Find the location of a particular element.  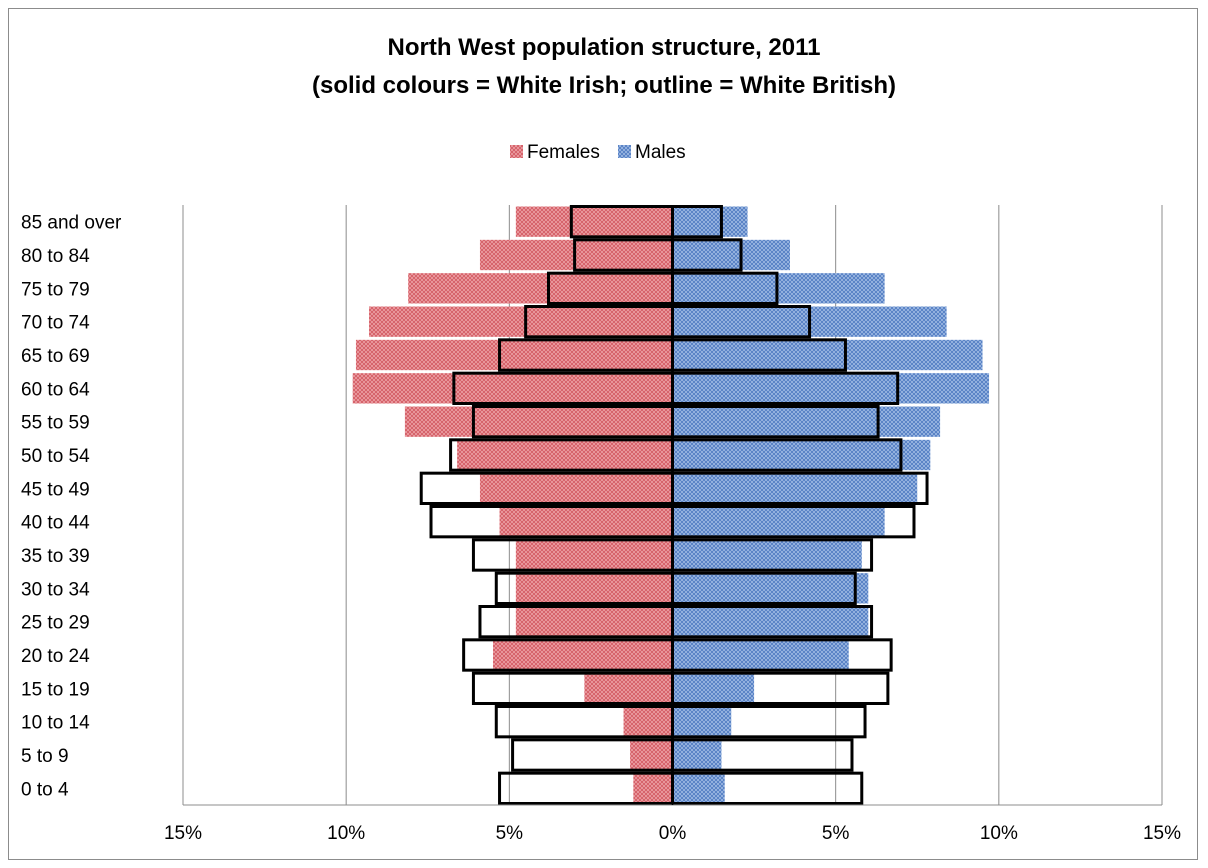

y-category-label: 25 to 29 is located at coordinates (55, 623).